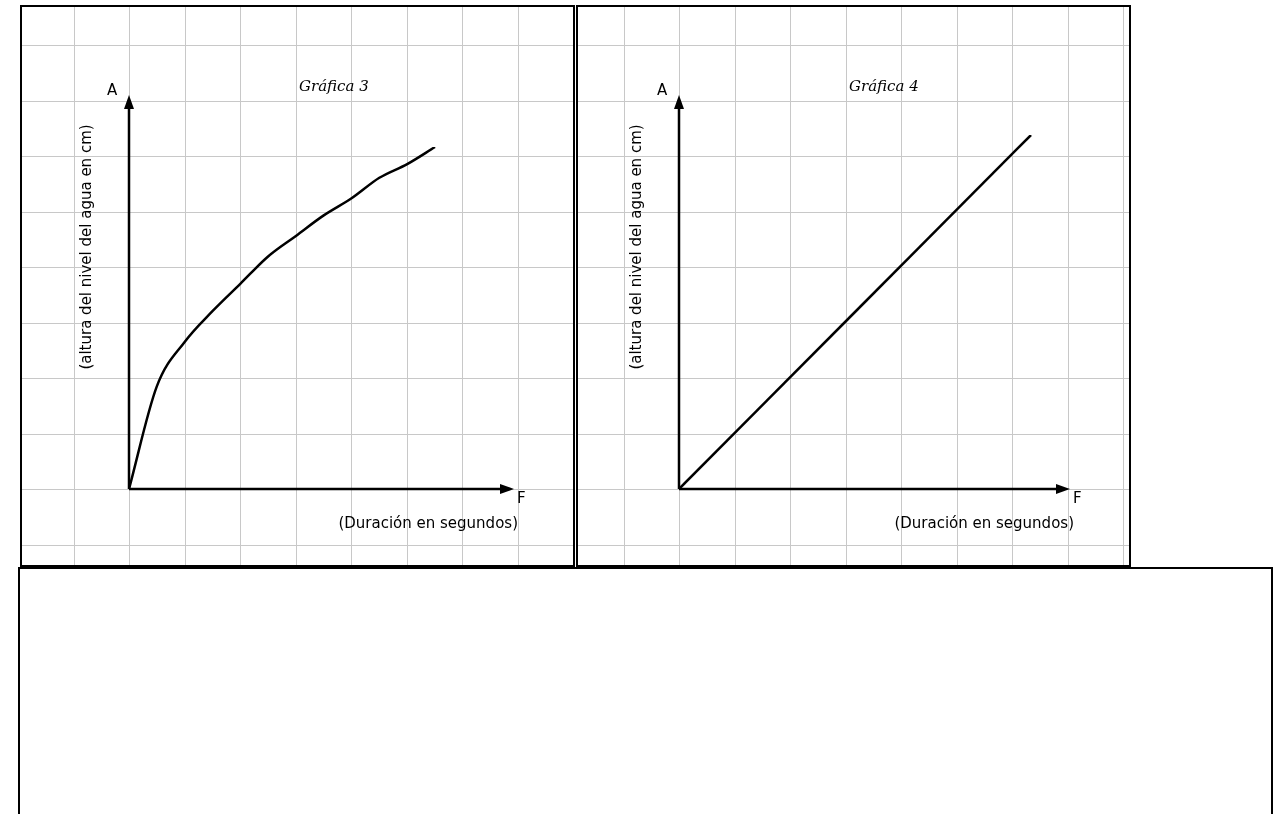 This screenshot has height=814, width=1278. What do you see at coordinates (521, 498) in the screenshot?
I see `text: F` at bounding box center [521, 498].